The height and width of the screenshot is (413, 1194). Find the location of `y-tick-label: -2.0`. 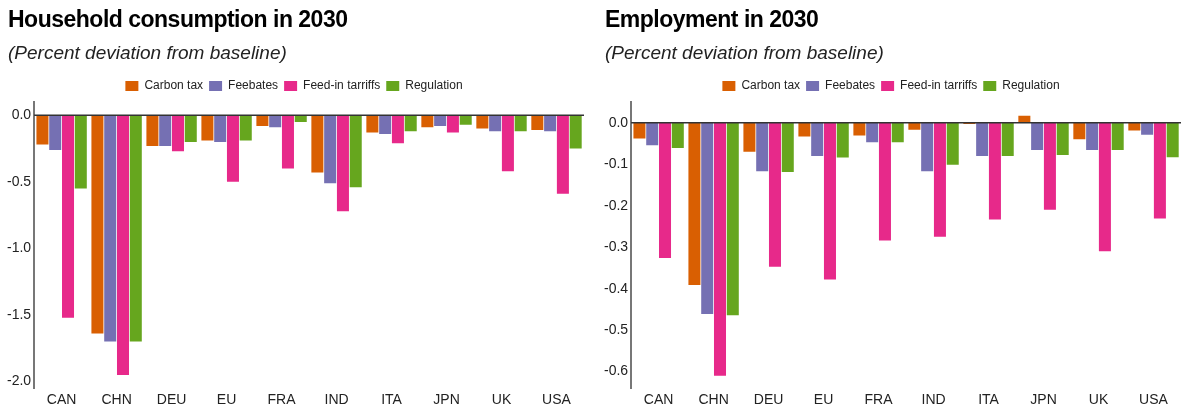

y-tick-label: -2.0 is located at coordinates (19, 380).